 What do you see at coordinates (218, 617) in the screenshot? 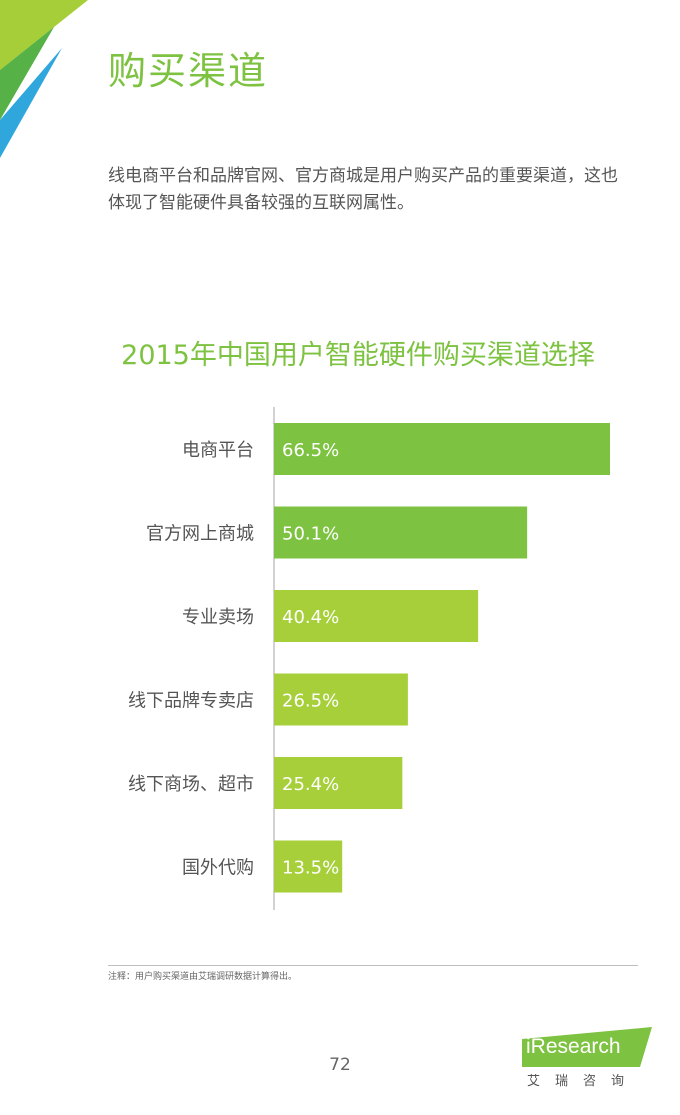
I see `category-label-2: 专业卖场` at bounding box center [218, 617].